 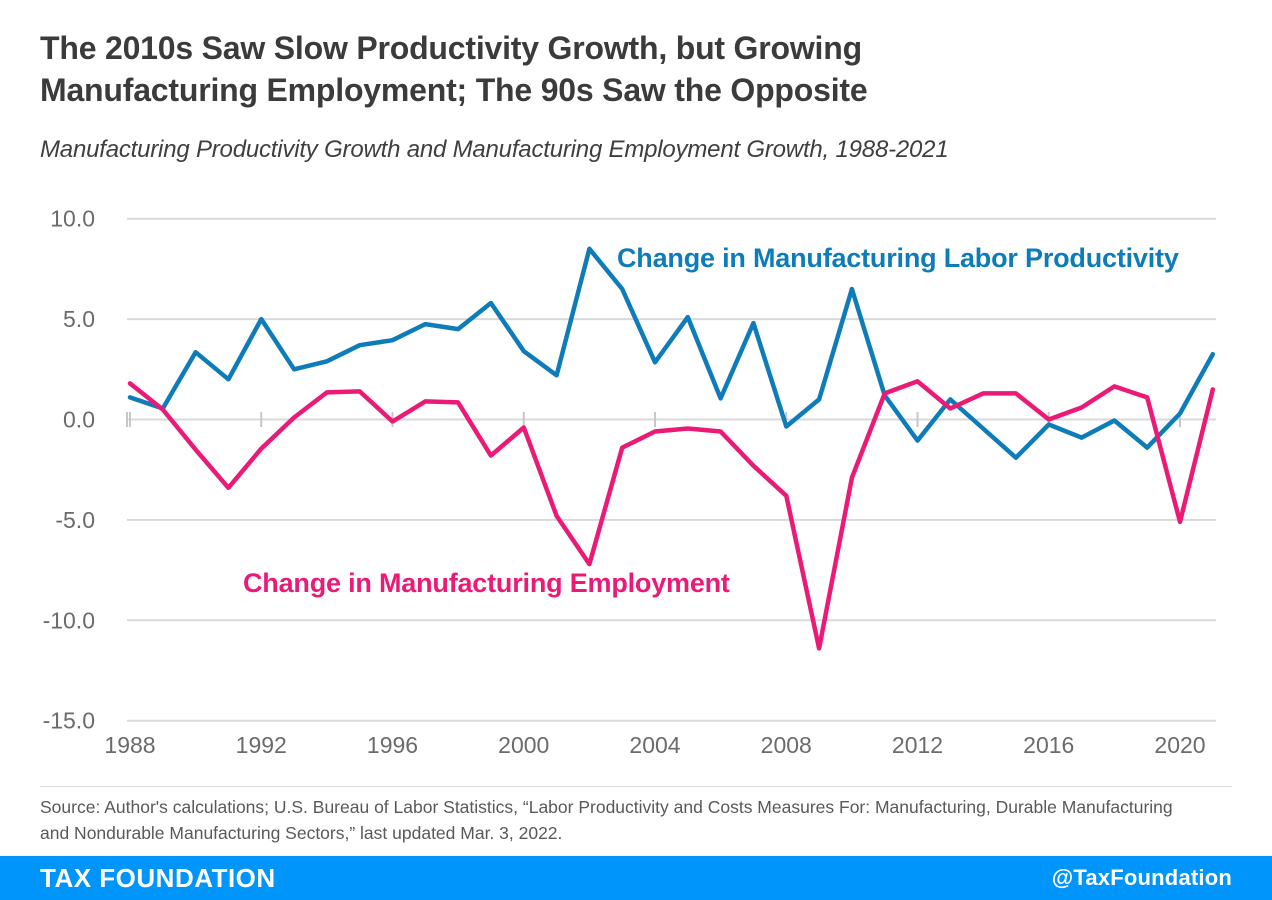 What do you see at coordinates (1048, 745) in the screenshot?
I see `x-axis-label-2016: 2016` at bounding box center [1048, 745].